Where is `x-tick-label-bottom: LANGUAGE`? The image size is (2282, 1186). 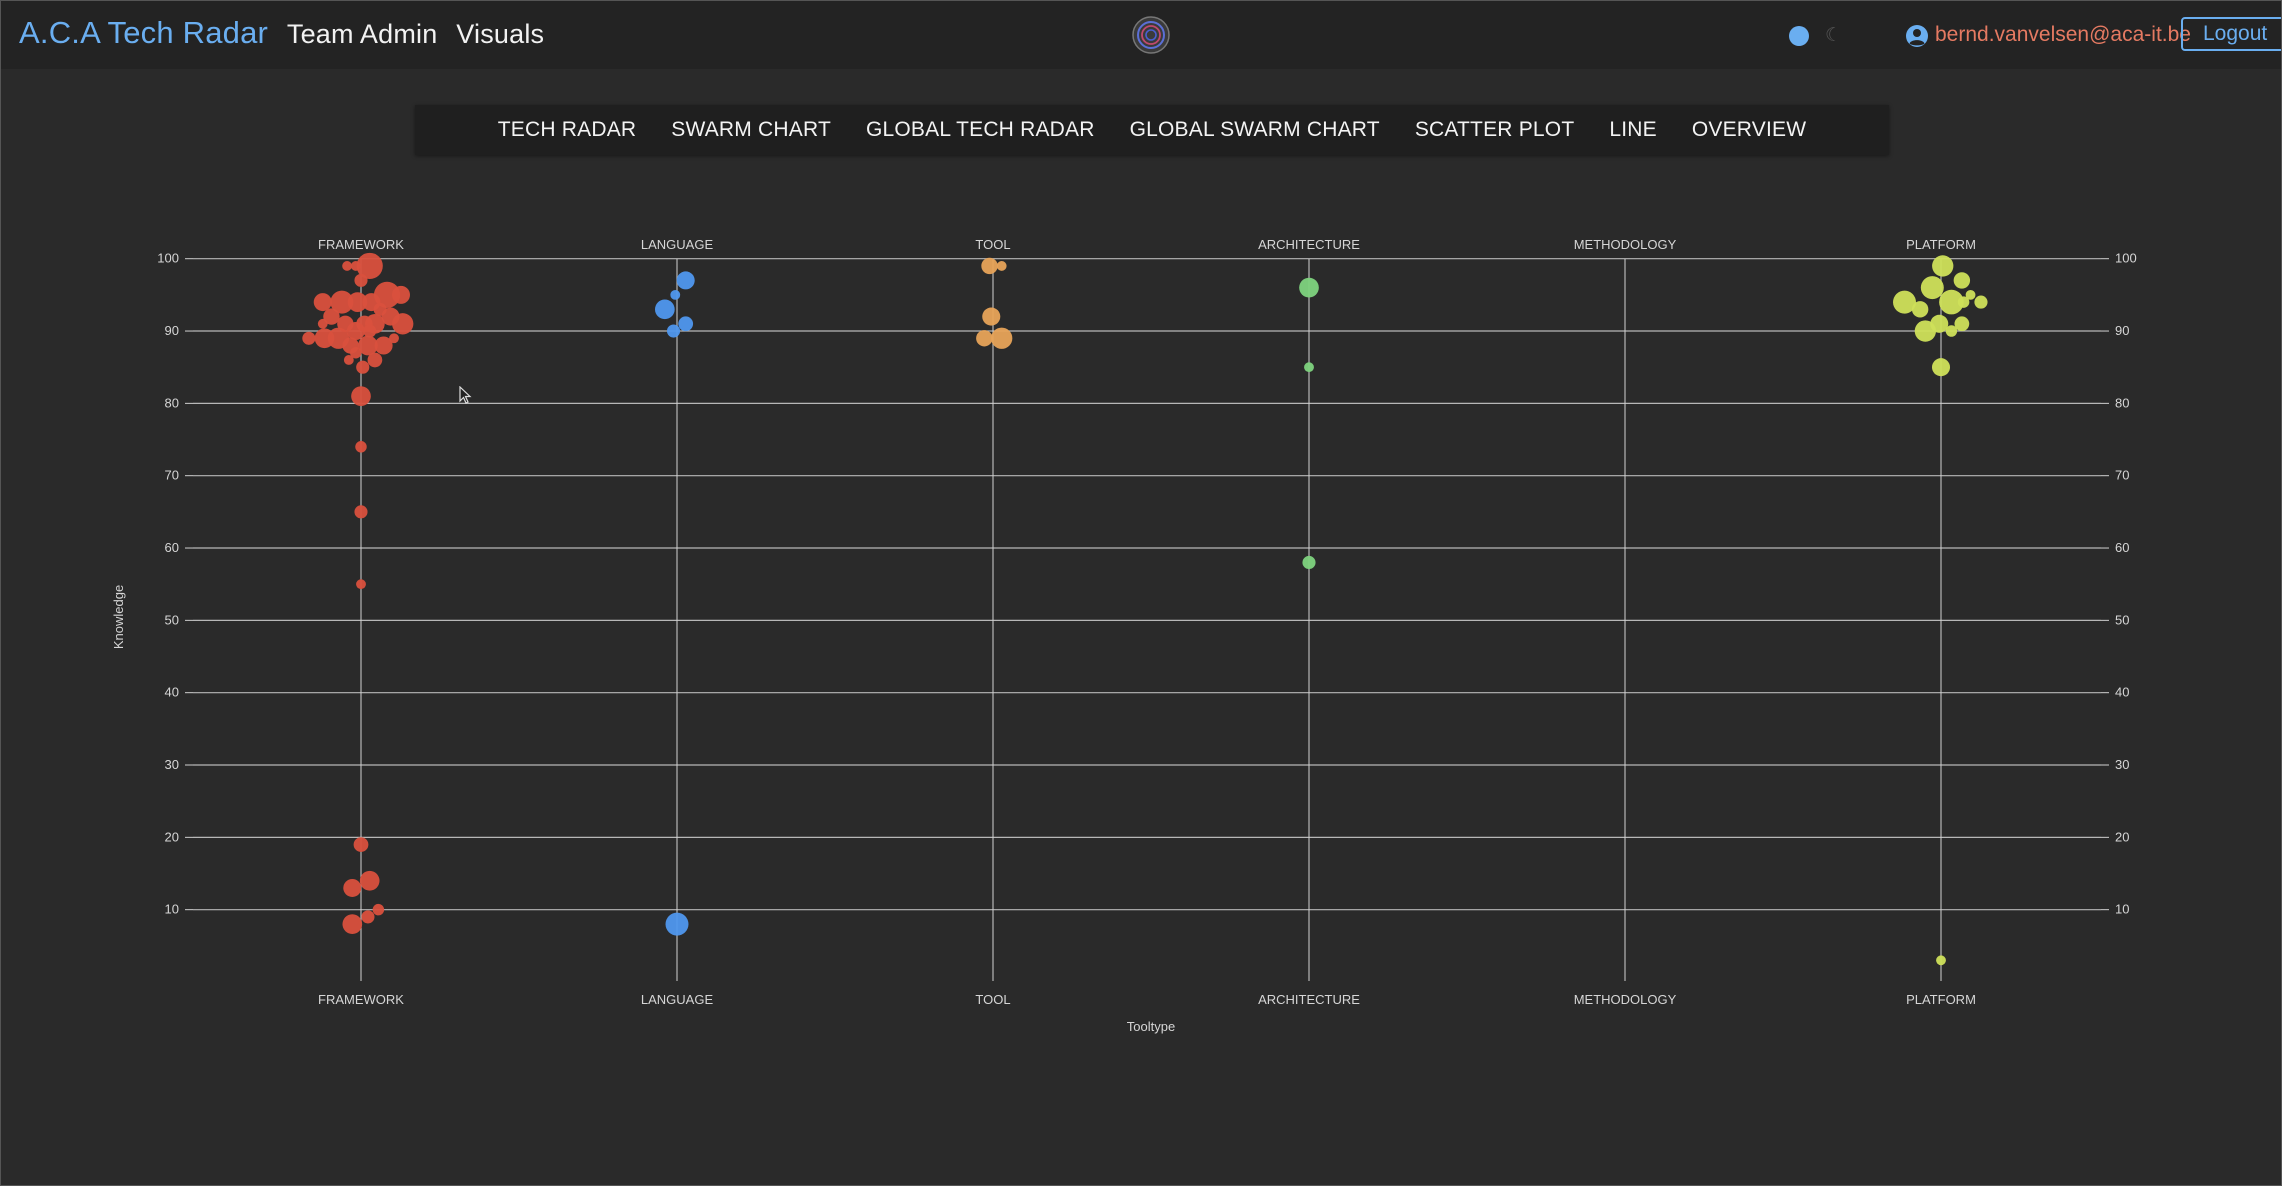 x-tick-label-bottom: LANGUAGE is located at coordinates (677, 999).